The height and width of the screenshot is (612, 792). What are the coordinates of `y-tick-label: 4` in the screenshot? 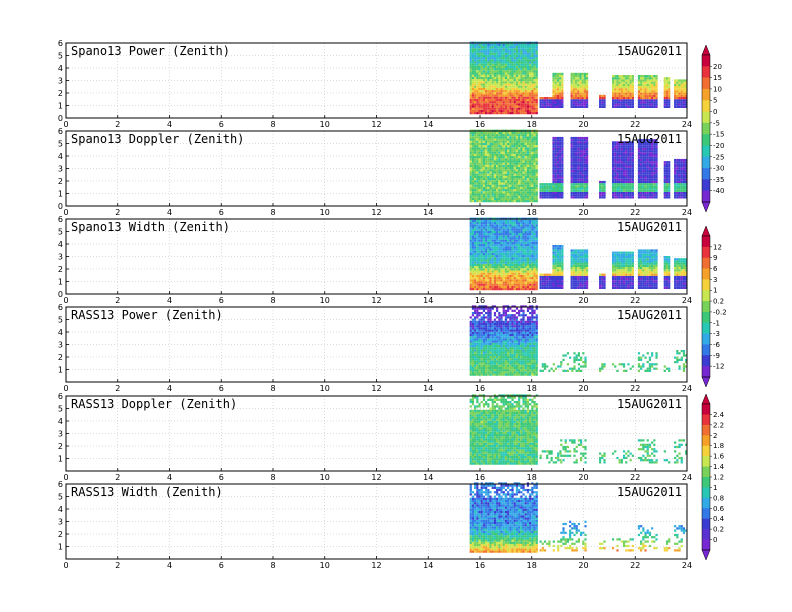 It's located at (60, 68).